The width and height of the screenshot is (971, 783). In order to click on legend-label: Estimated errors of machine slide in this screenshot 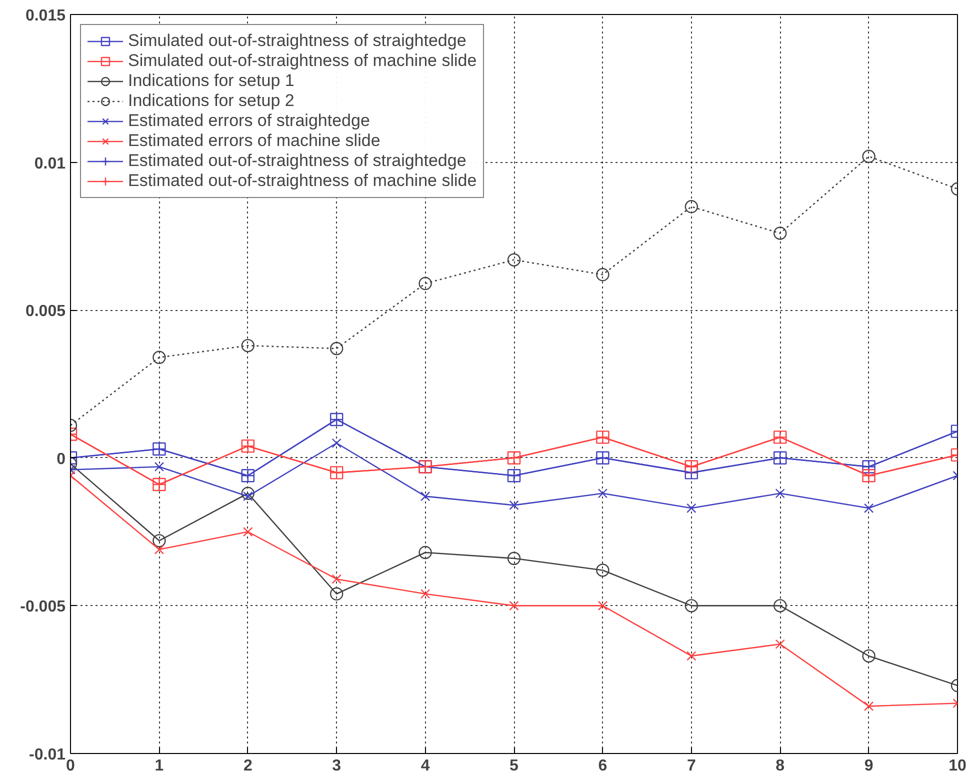, I will do `click(254, 141)`.